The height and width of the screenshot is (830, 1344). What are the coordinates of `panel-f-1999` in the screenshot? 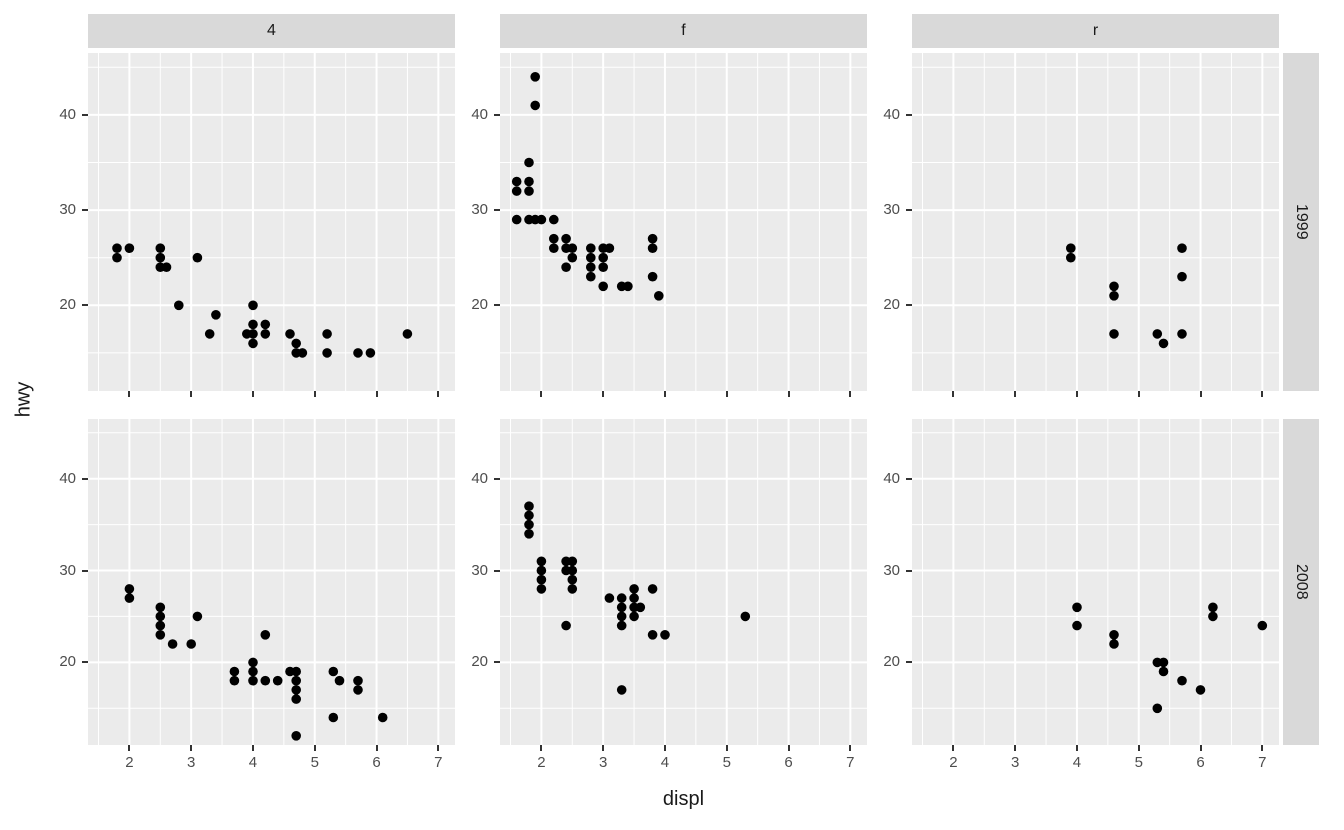 It's located at (683, 222).